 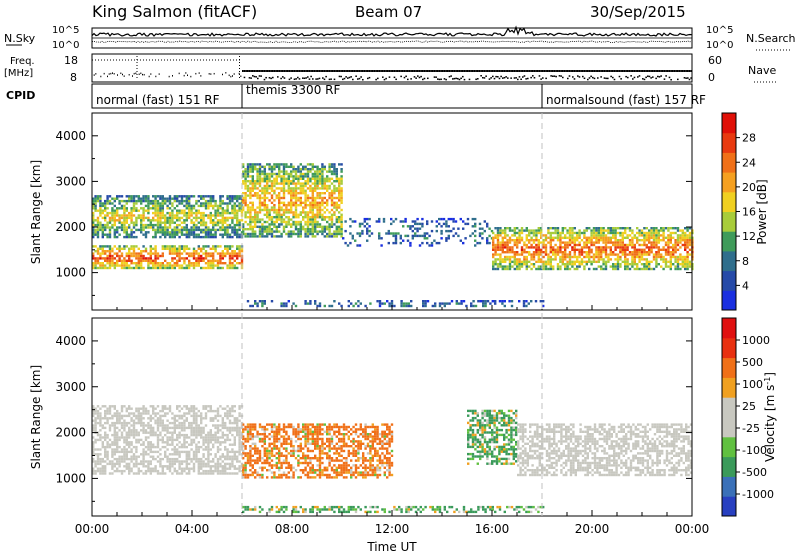 What do you see at coordinates (70, 227) in the screenshot?
I see `y-tick-label: 2000` at bounding box center [70, 227].